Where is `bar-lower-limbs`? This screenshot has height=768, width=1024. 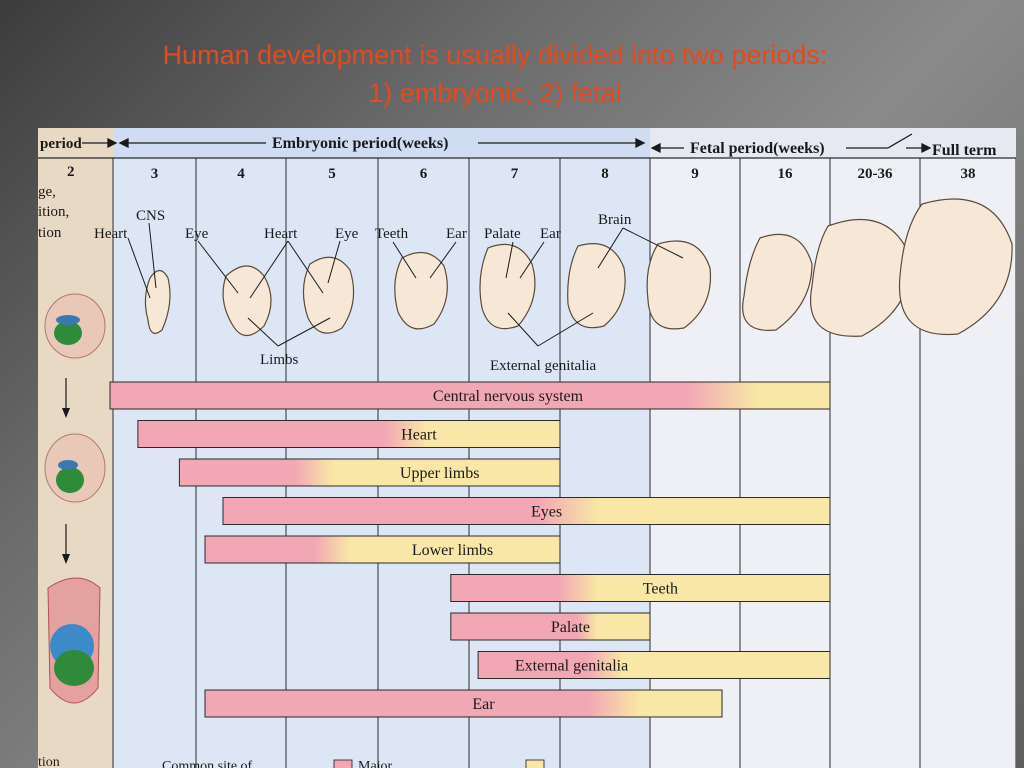 bar-lower-limbs is located at coordinates (382, 549).